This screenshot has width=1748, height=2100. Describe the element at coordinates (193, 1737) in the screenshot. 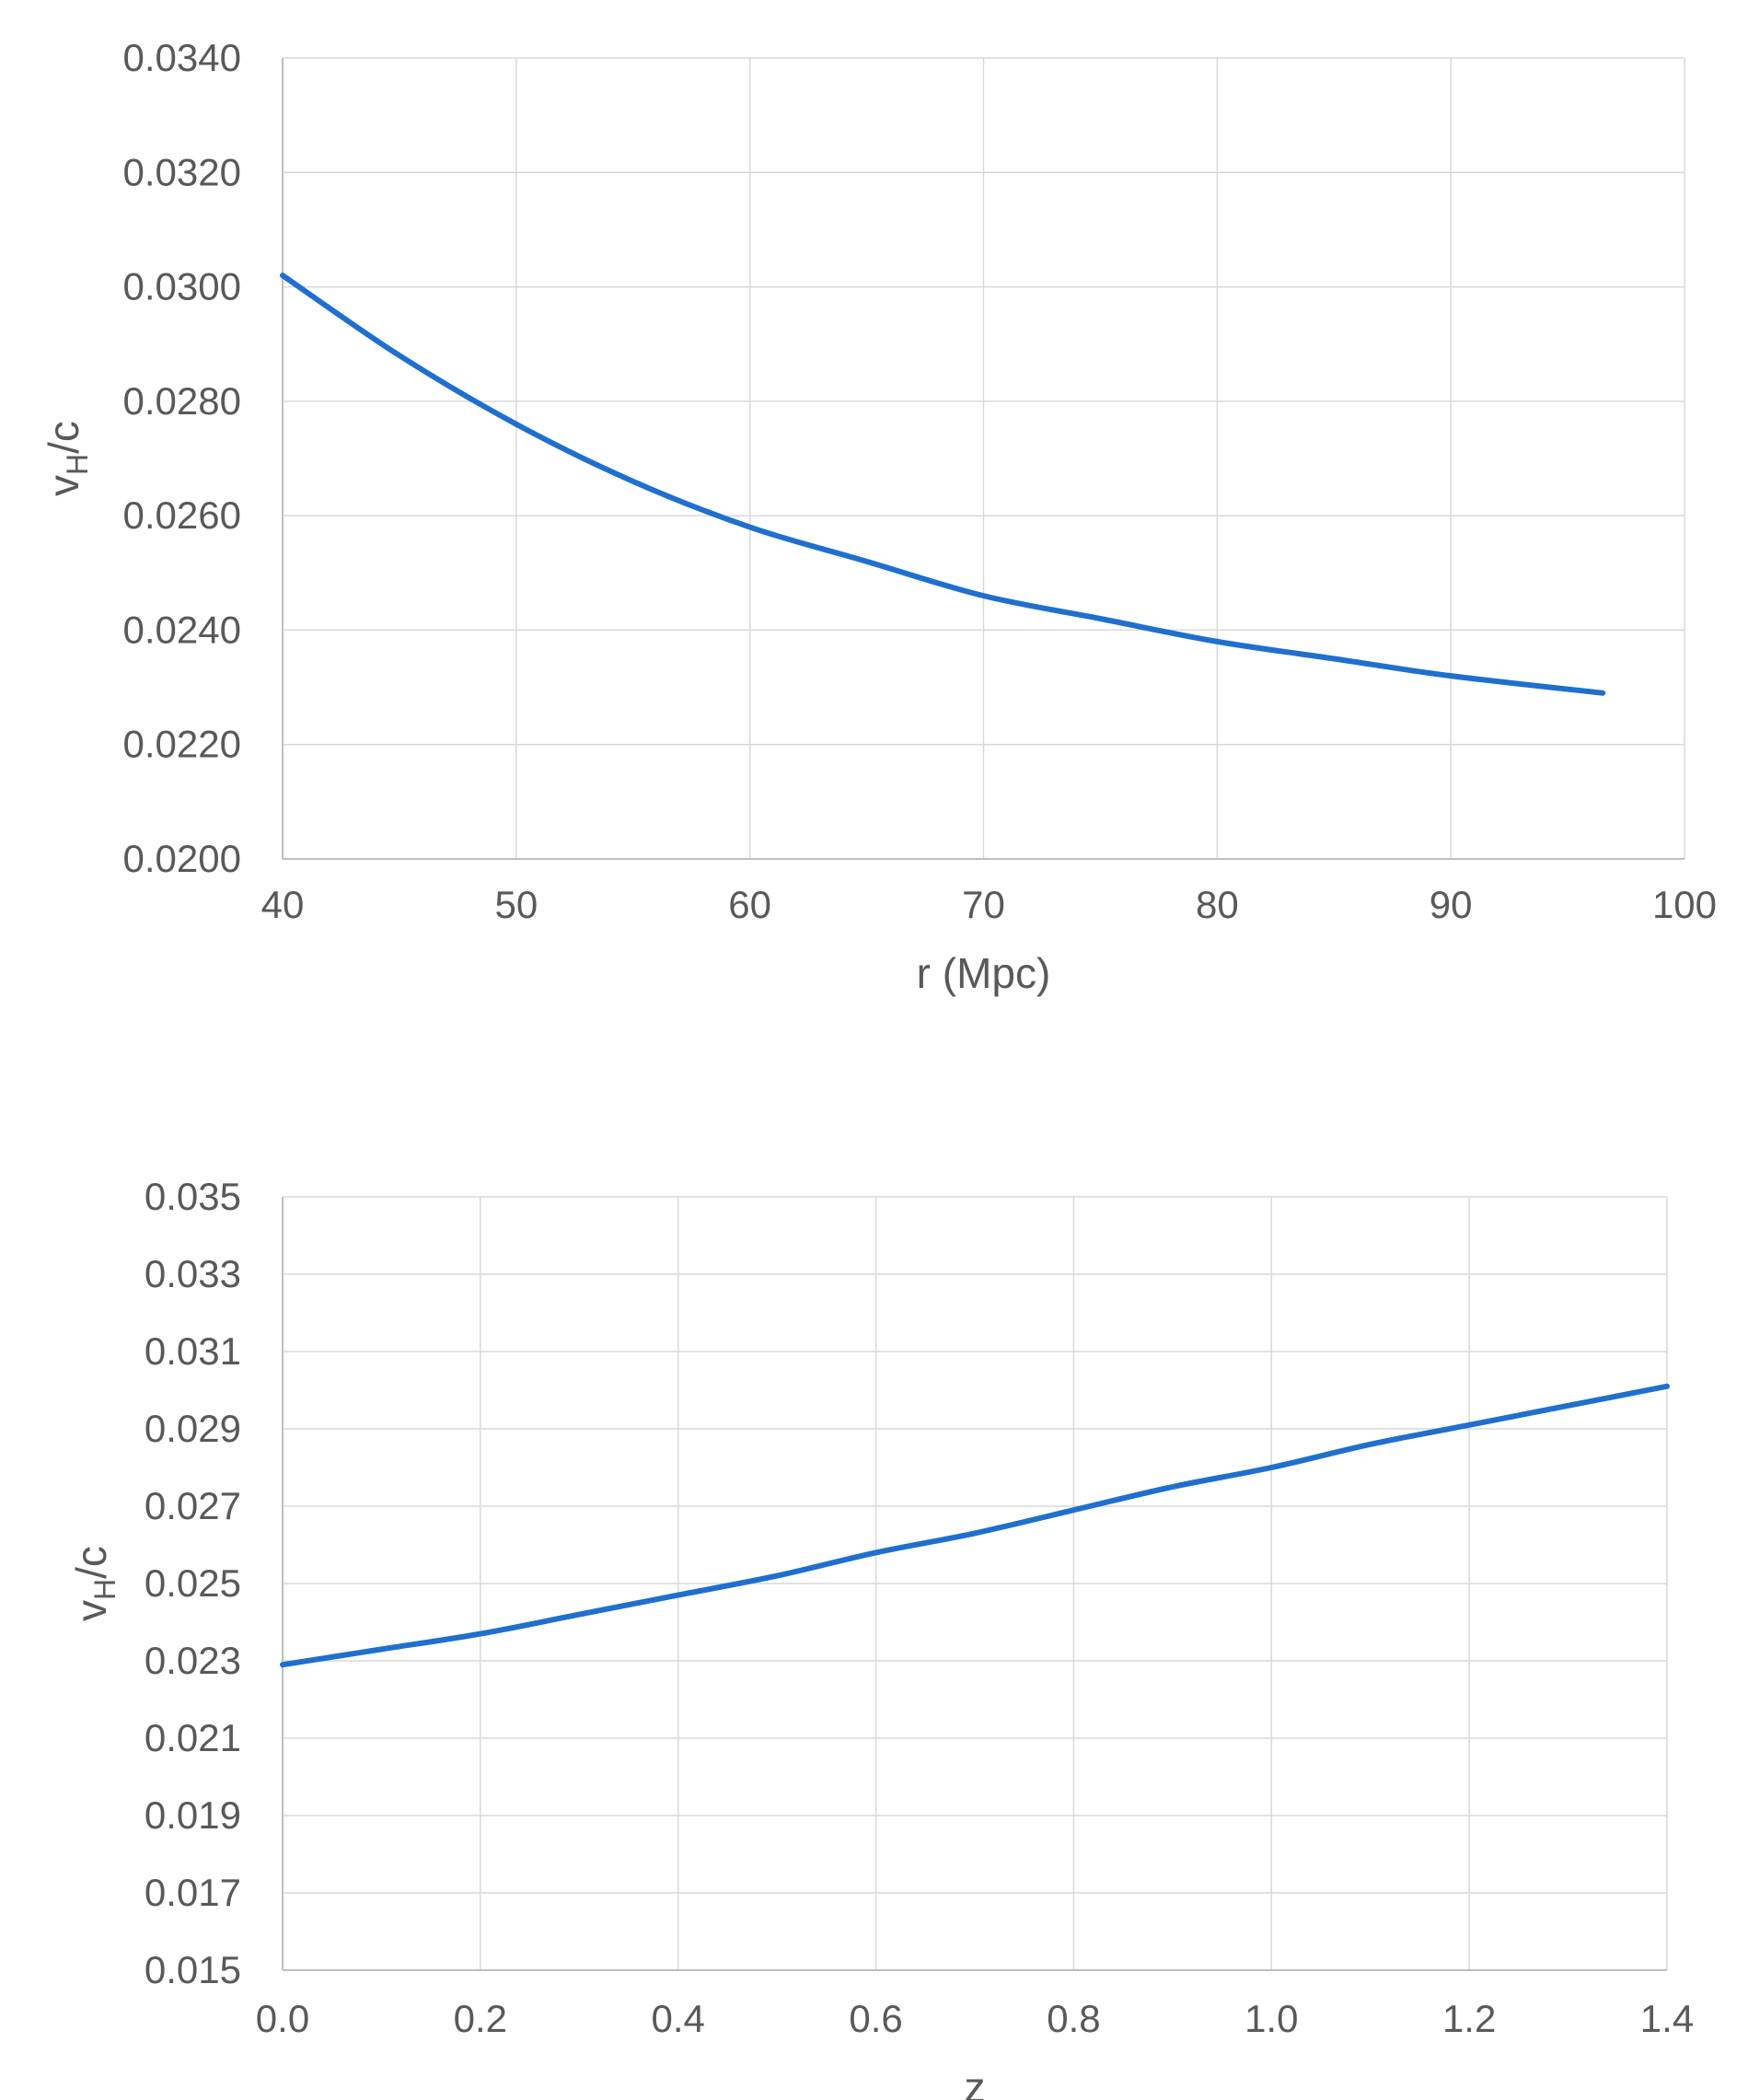

I see `y-tick-label: 0.021` at that location.